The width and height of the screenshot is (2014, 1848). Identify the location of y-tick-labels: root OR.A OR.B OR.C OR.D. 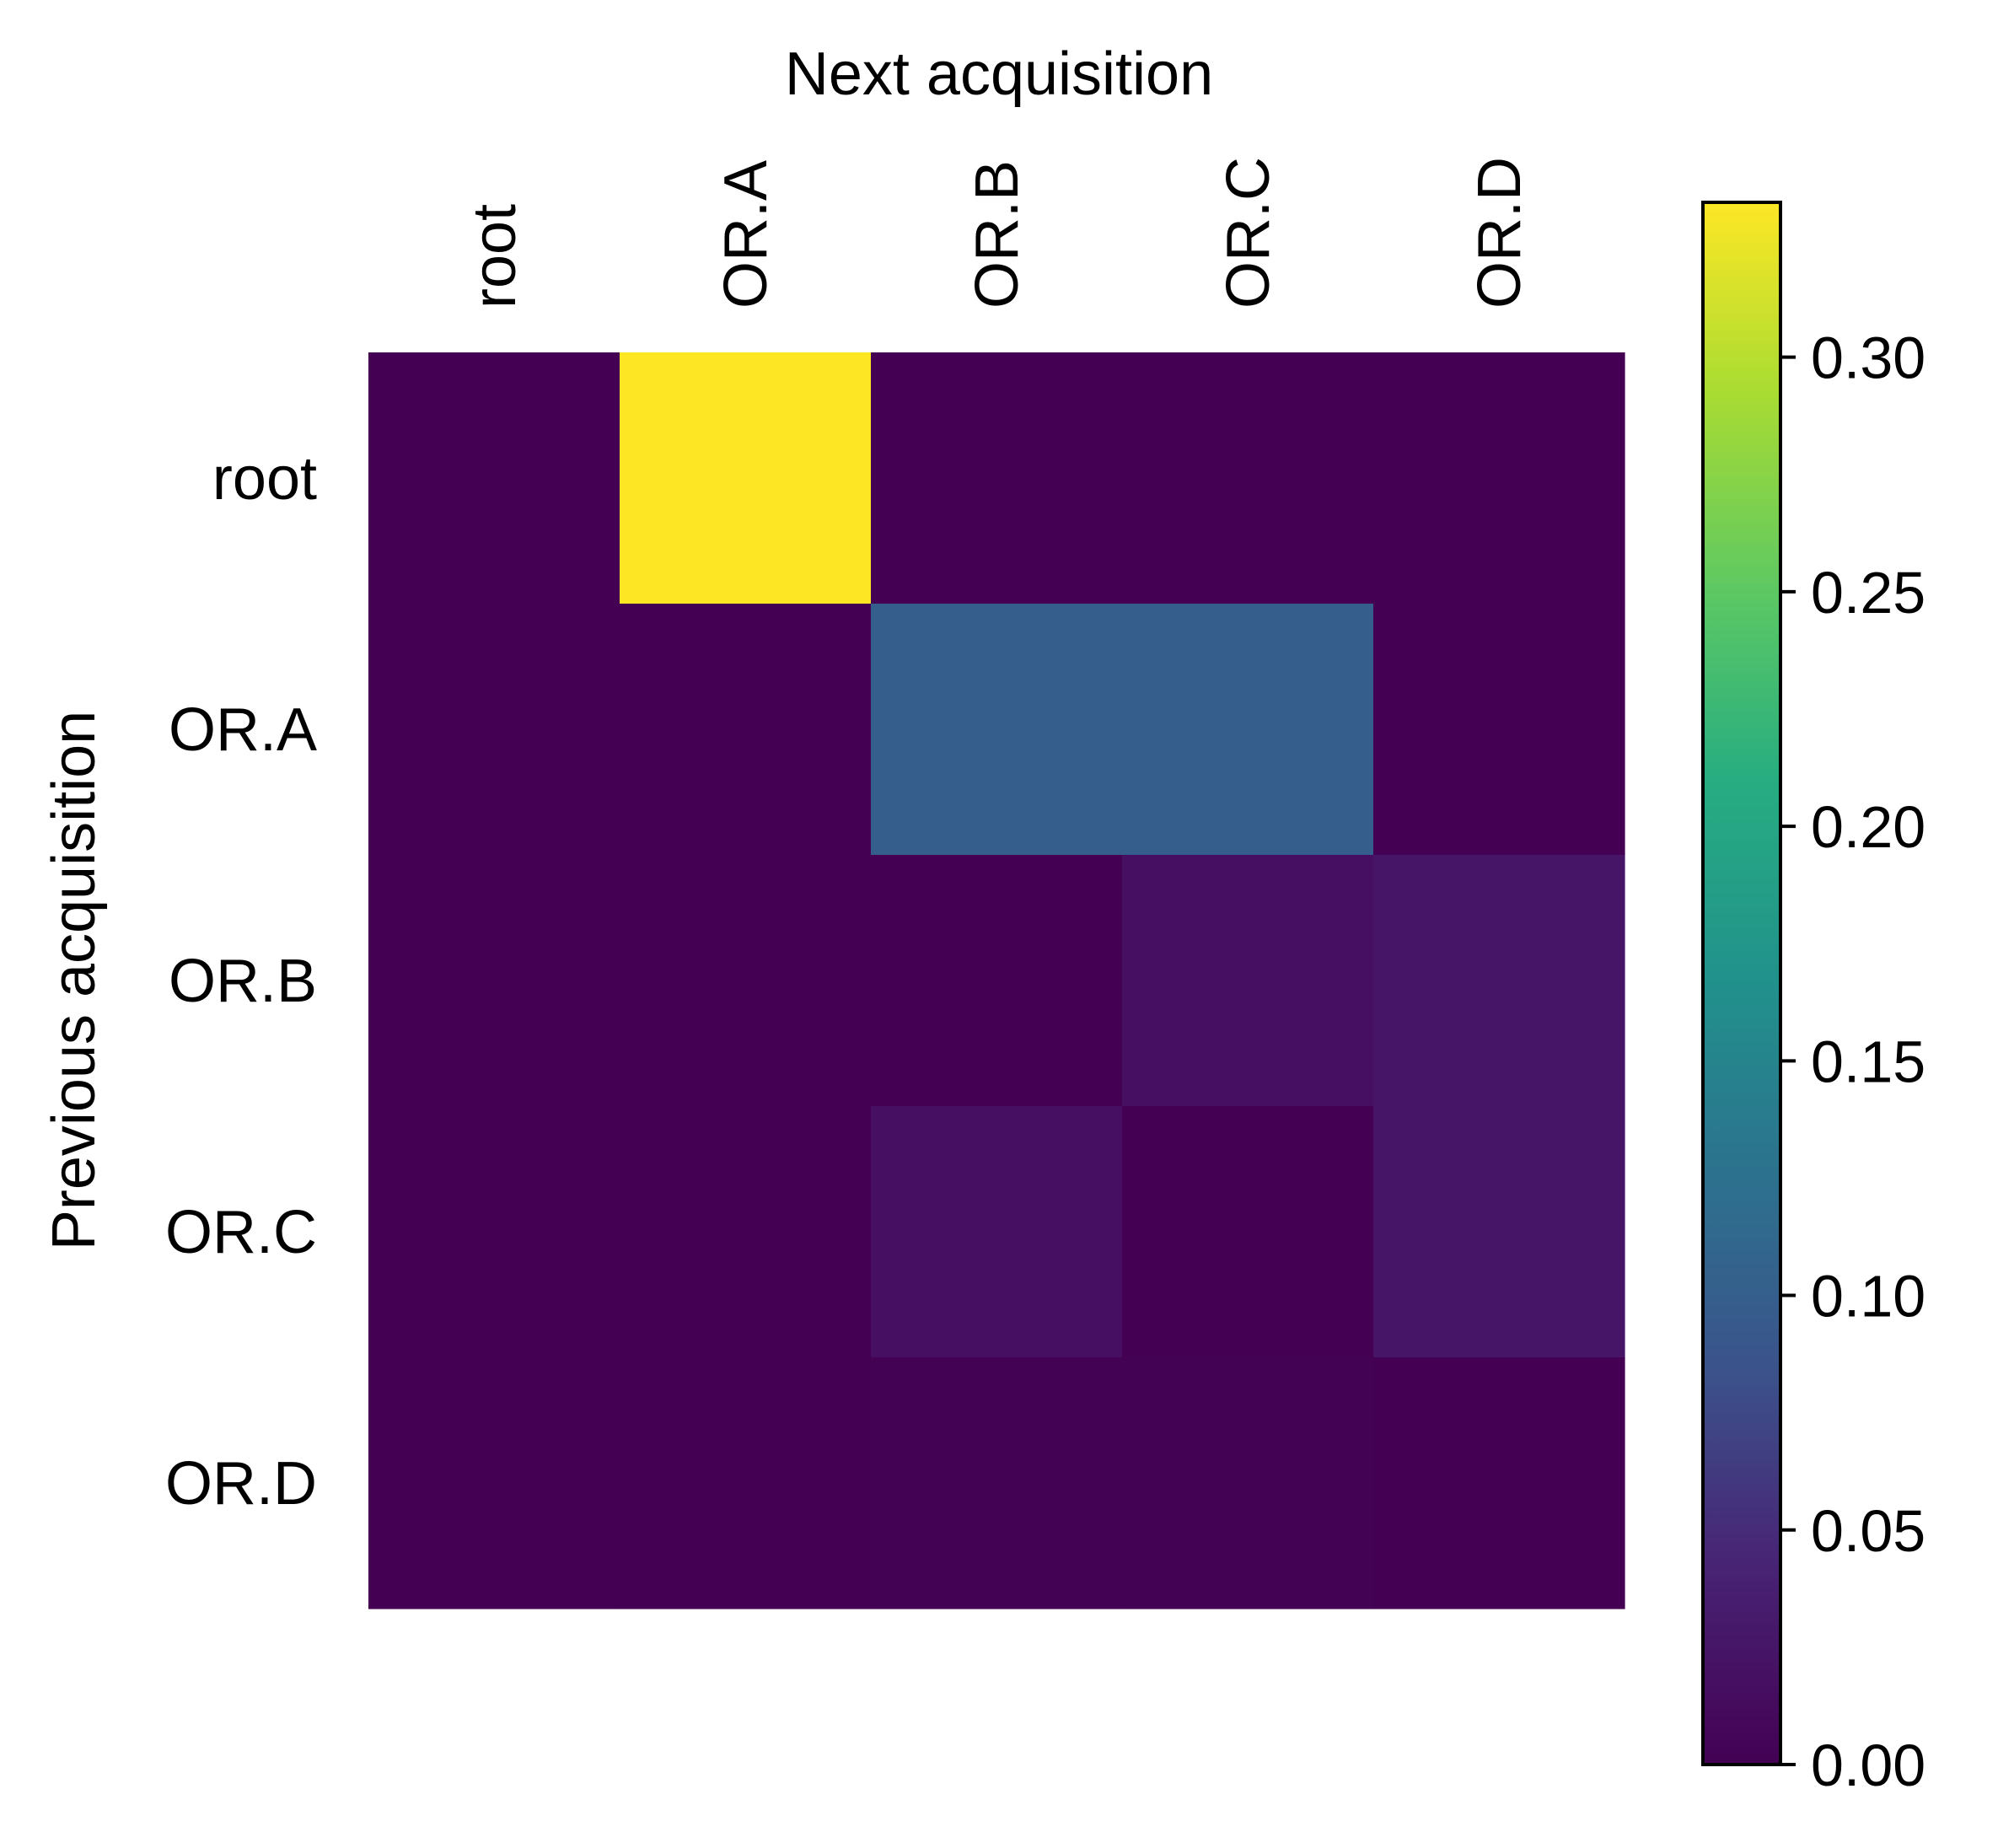
(241, 981).